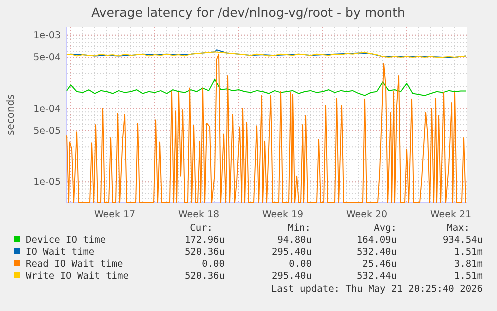 The image size is (497, 311). Describe the element at coordinates (66, 240) in the screenshot. I see `legend-label: Device IO time` at that location.